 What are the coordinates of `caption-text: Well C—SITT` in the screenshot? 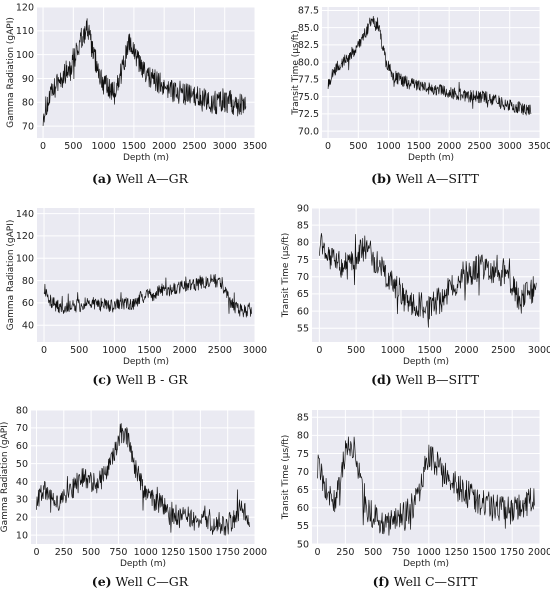 It's located at (434, 581).